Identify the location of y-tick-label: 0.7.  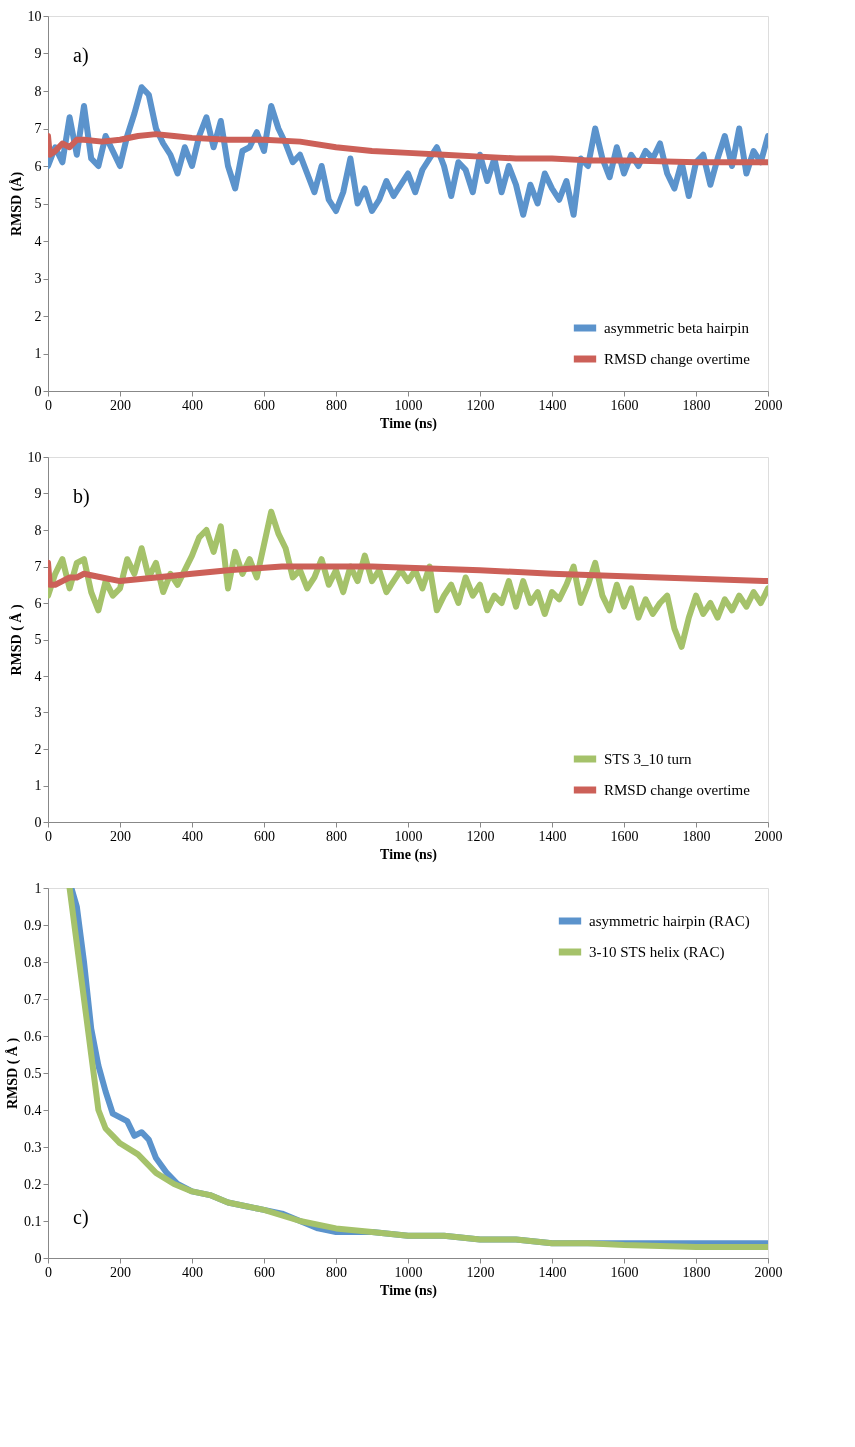
(33, 999).